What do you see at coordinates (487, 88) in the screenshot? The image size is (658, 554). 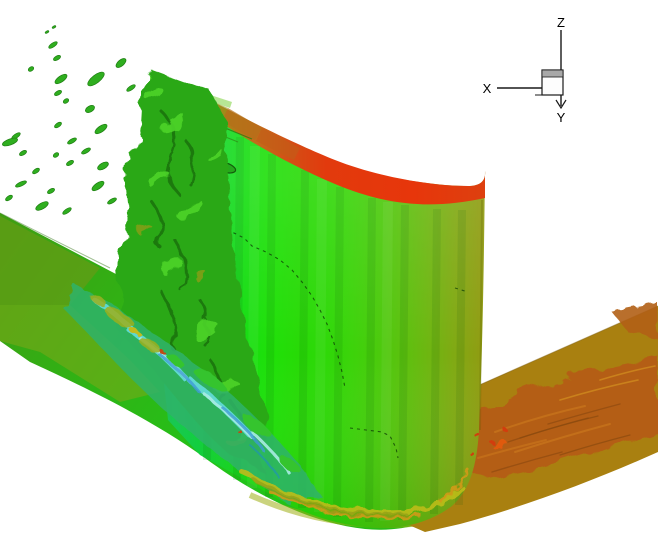 I see `x-axis-label: X` at bounding box center [487, 88].